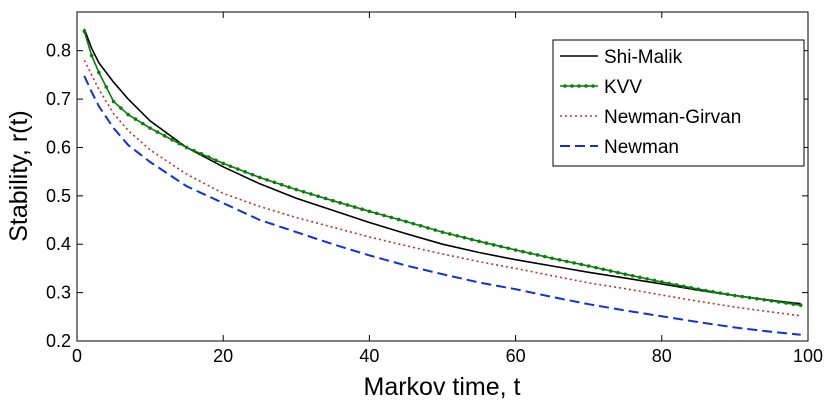 Image resolution: width=837 pixels, height=406 pixels. What do you see at coordinates (447, 356) in the screenshot?
I see `x-tick-labels: 0 20 40 60 80 100` at bounding box center [447, 356].